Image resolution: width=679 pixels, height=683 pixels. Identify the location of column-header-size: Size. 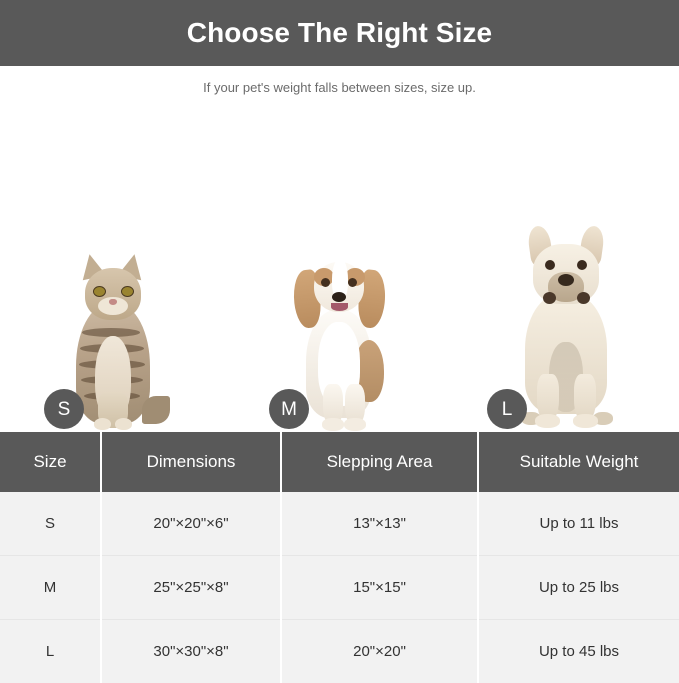
(50, 462).